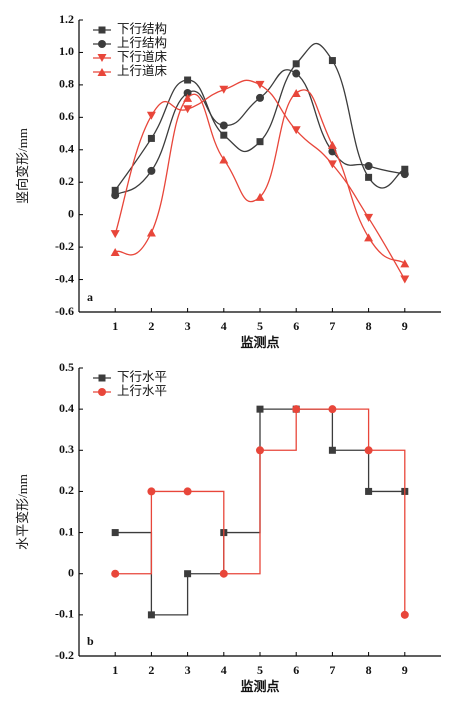 Image resolution: width=460 pixels, height=704 pixels. Describe the element at coordinates (142, 71) in the screenshot. I see `legend-label: 上行道床` at that location.